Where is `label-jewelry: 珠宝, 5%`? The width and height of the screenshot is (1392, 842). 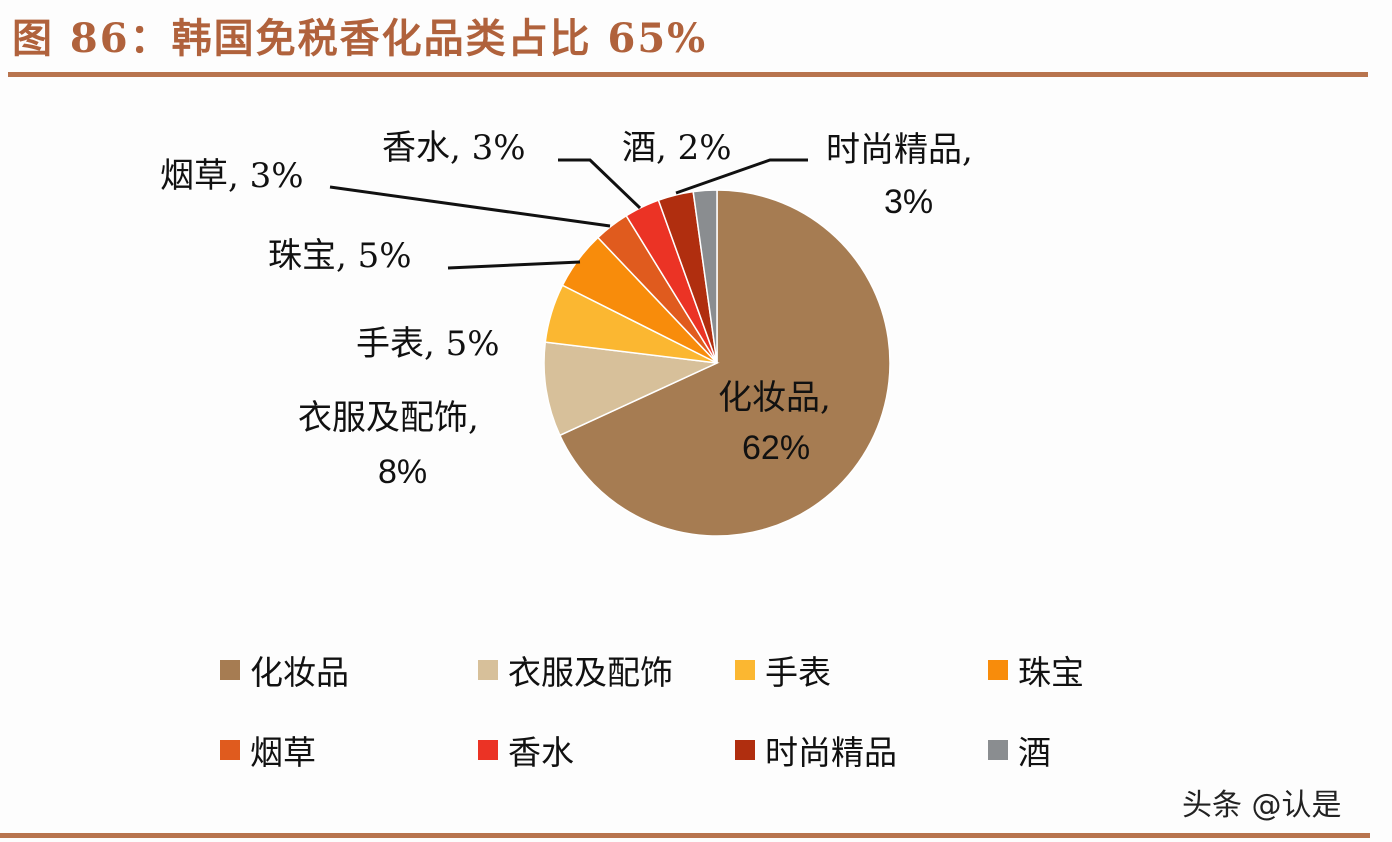
label-jewelry: 珠宝, 5% is located at coordinates (340, 256).